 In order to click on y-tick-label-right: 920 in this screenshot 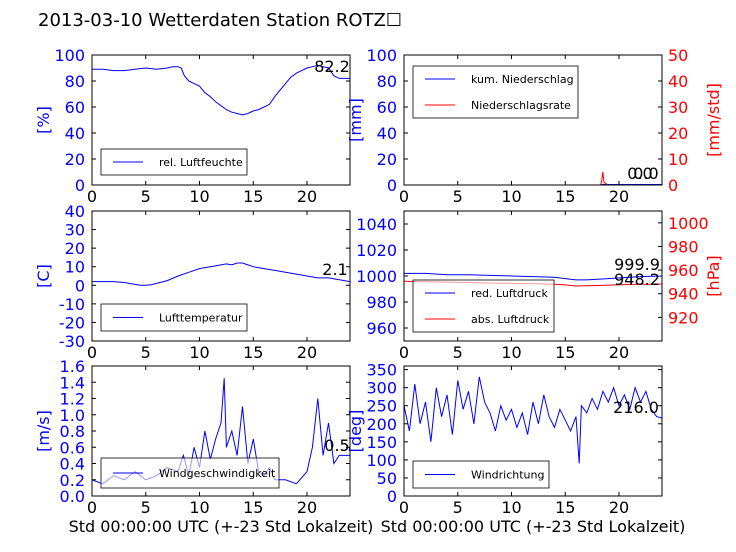, I will do `click(683, 317)`.